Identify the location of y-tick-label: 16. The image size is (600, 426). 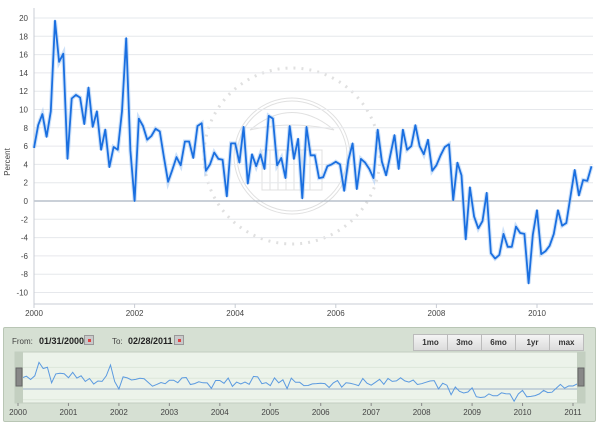
(23, 55).